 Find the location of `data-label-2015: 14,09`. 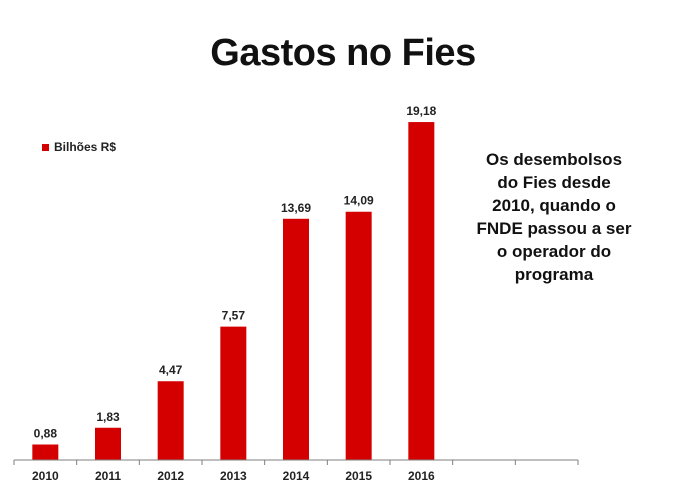

data-label-2015: 14,09 is located at coordinates (359, 201).